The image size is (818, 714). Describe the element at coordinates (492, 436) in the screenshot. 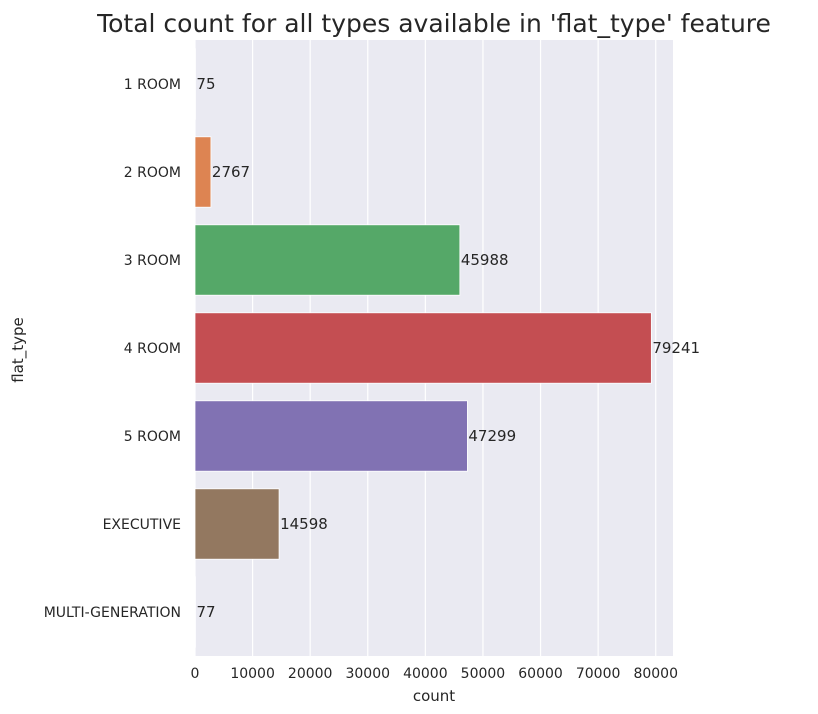

I see `data-label: 47299` at that location.